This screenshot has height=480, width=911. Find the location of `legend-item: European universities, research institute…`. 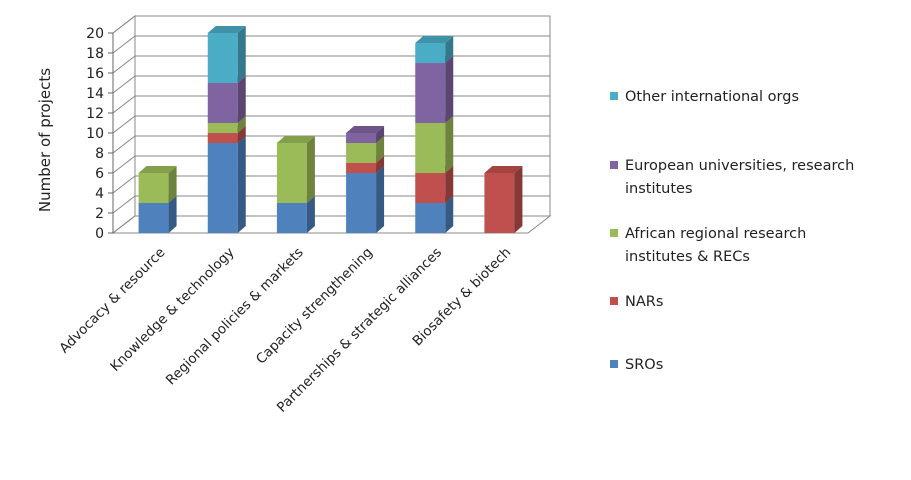

legend-item: European universities, research institute… is located at coordinates (732, 177).